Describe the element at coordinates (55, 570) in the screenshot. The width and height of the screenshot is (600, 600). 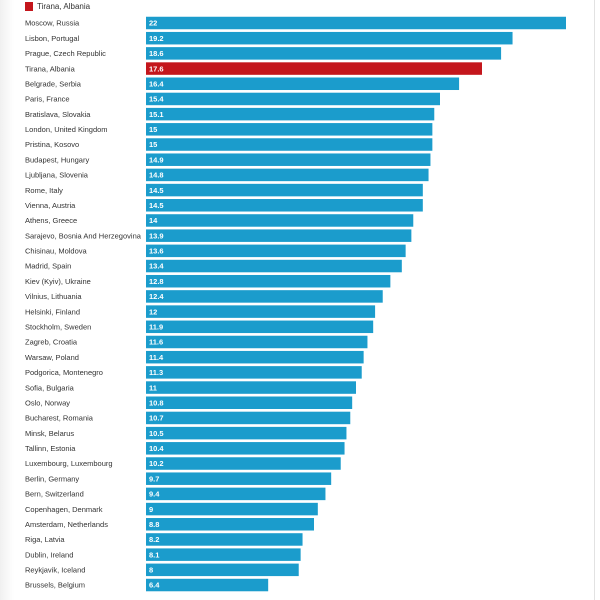
I see `category-label: Reykjavik, Iceland` at that location.